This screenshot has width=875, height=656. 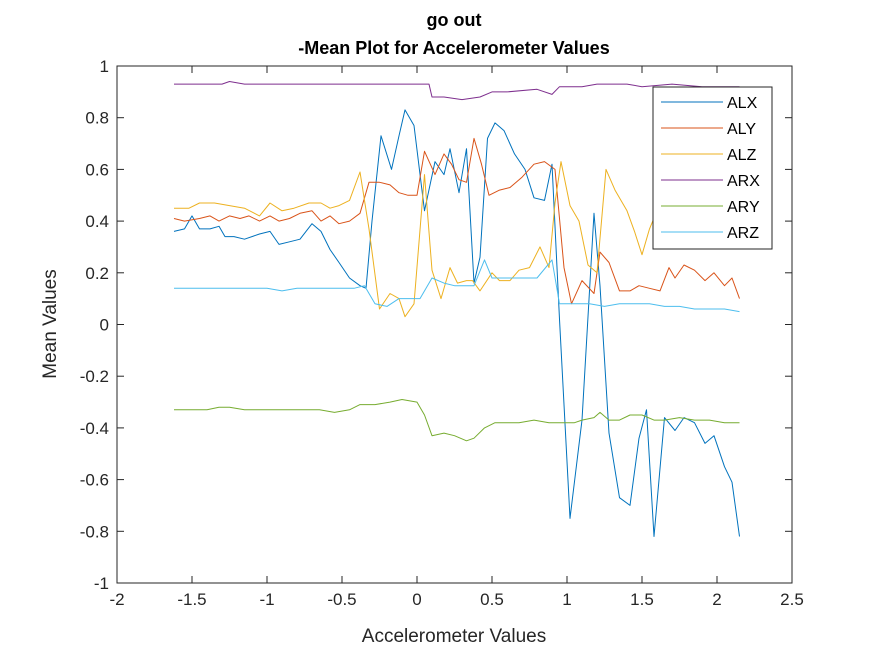 What do you see at coordinates (792, 599) in the screenshot?
I see `x-tick-label: 2.5` at bounding box center [792, 599].